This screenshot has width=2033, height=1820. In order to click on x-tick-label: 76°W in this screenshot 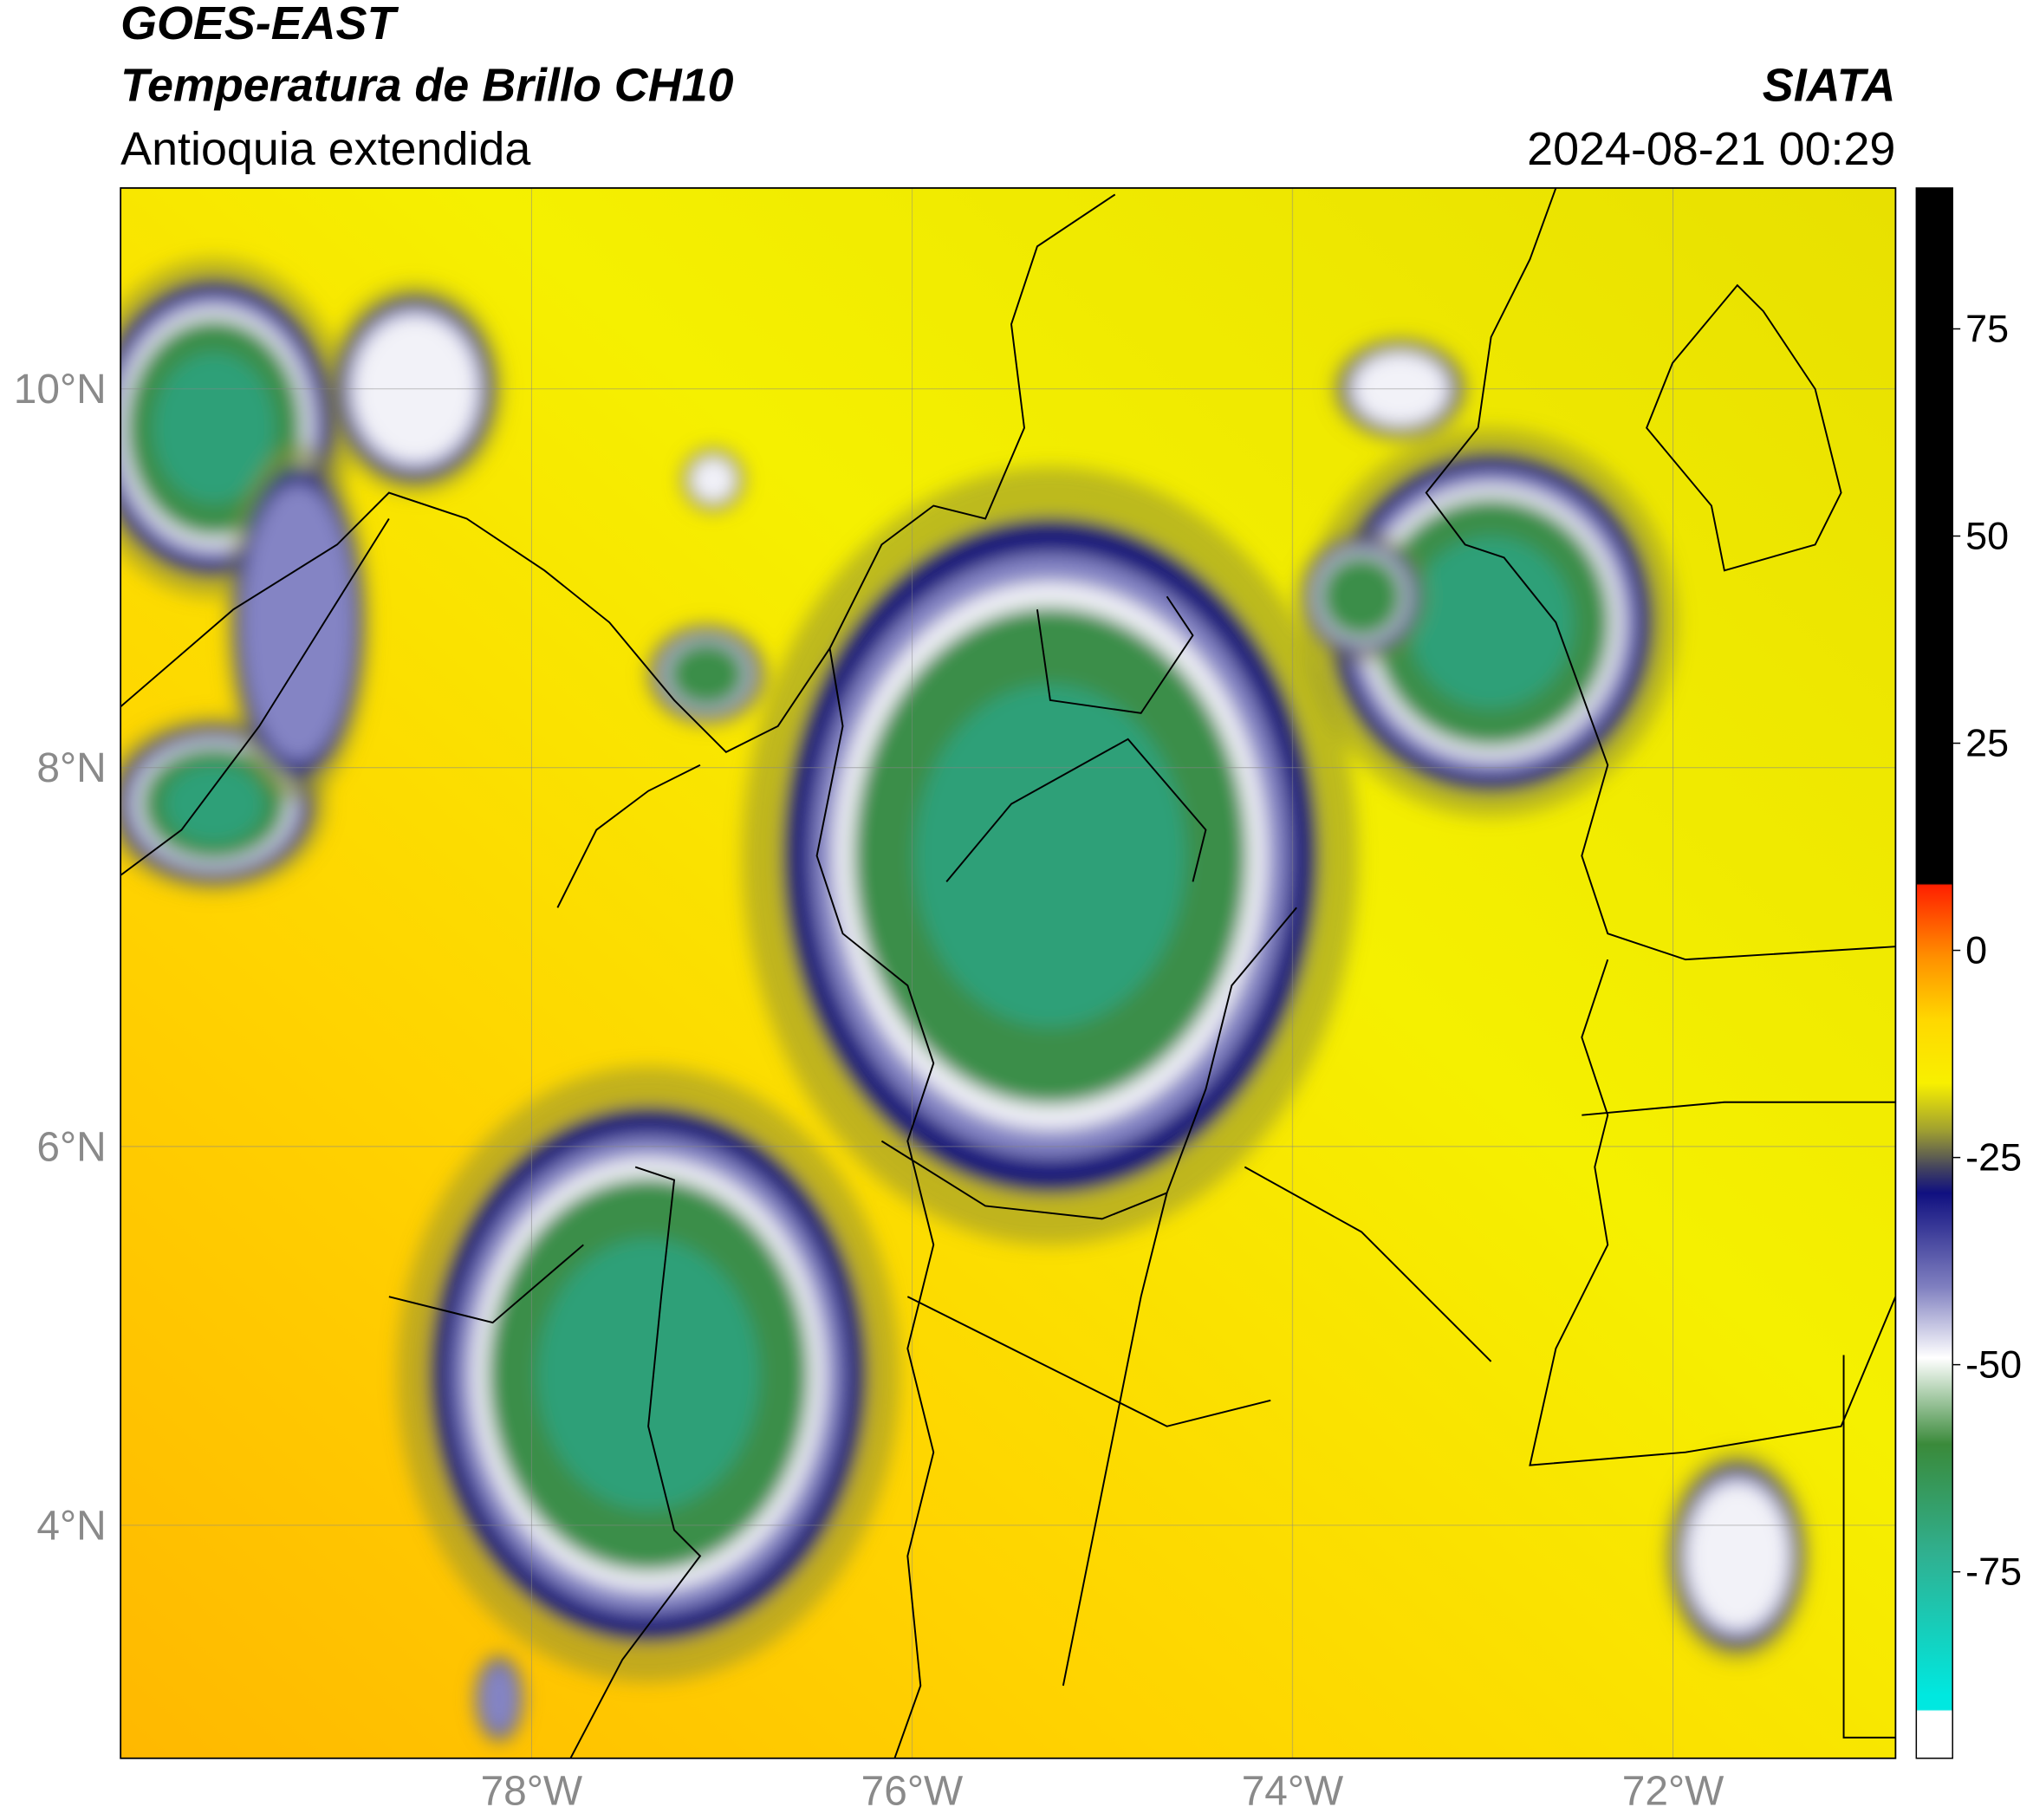, I will do `click(912, 1792)`.